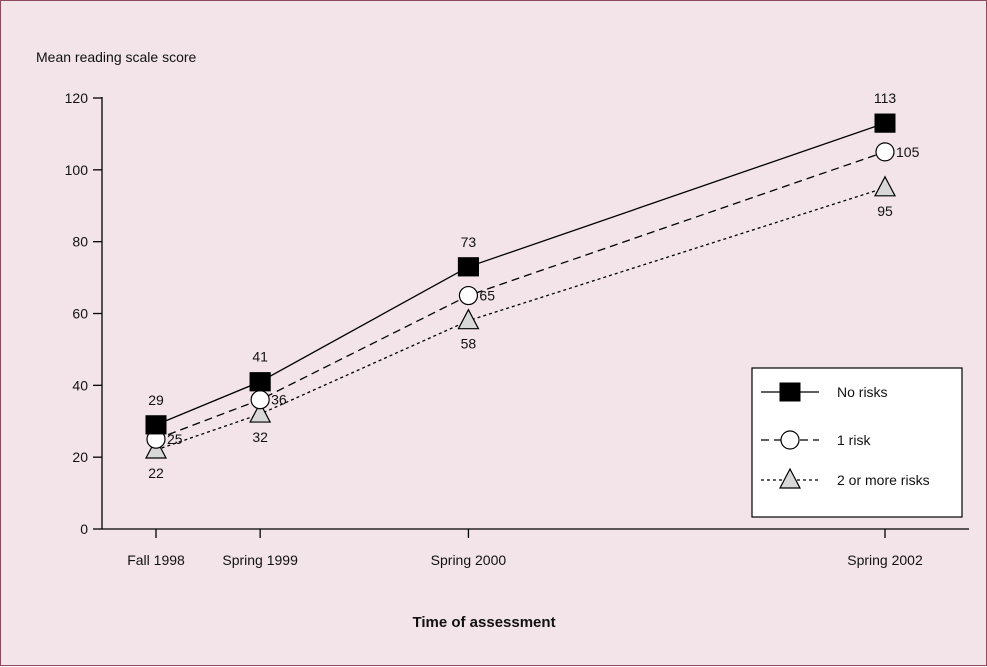 This screenshot has width=987, height=667. I want to click on x-tick-label: Spring 2000, so click(469, 560).